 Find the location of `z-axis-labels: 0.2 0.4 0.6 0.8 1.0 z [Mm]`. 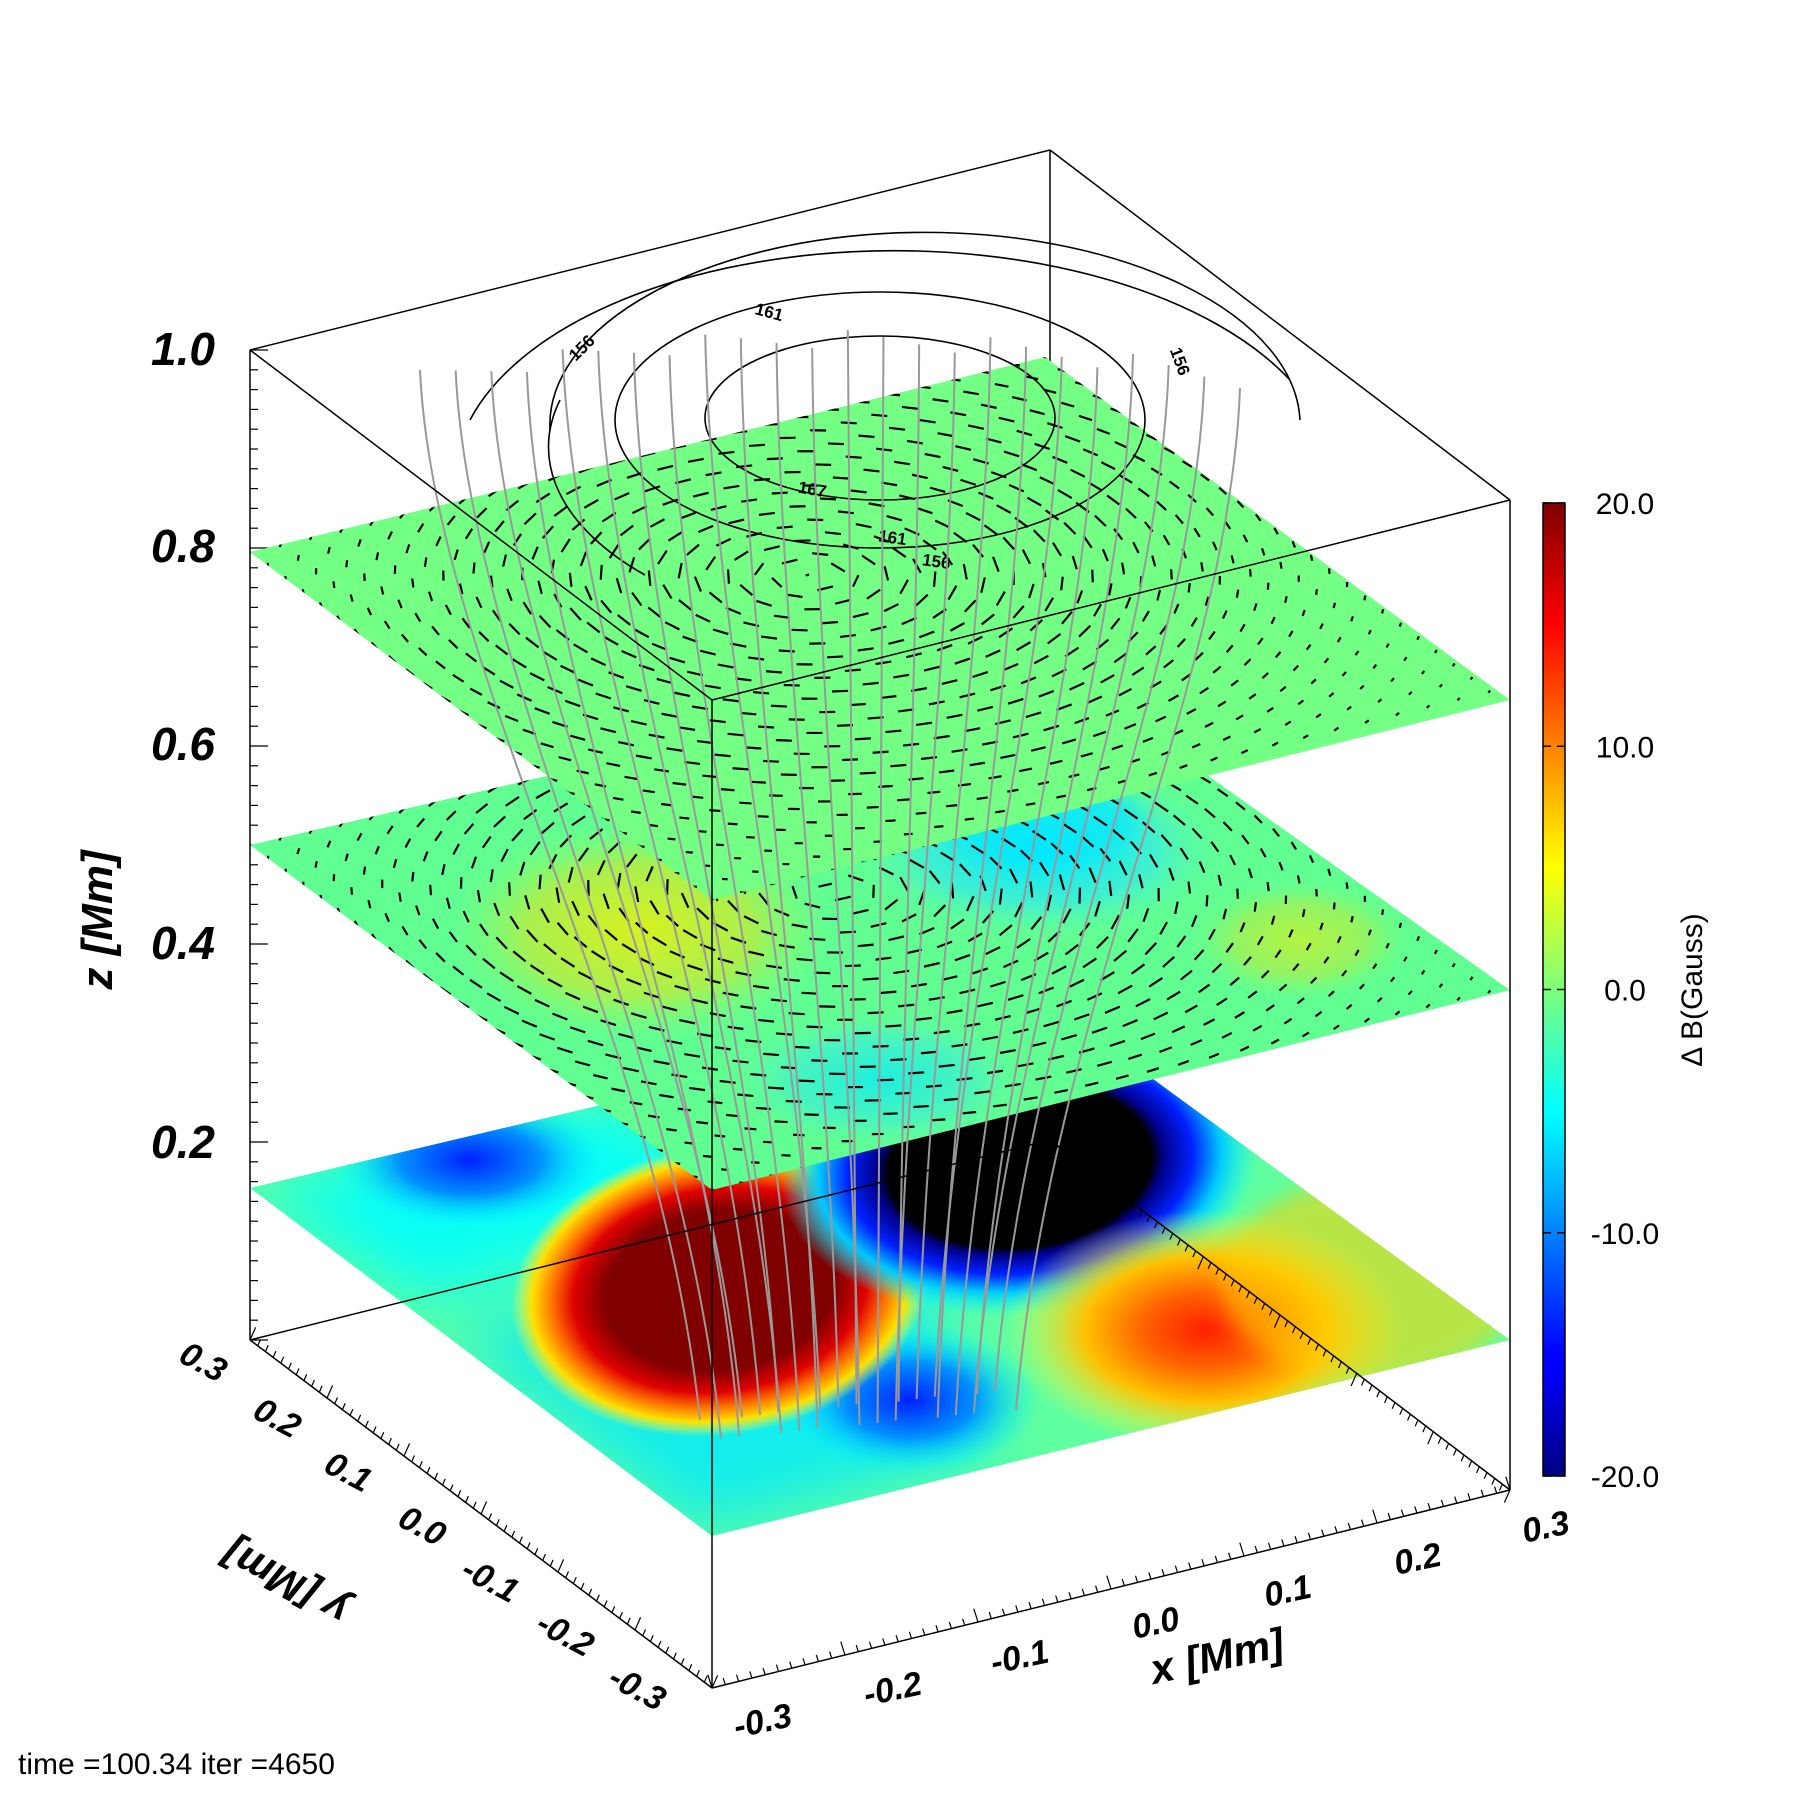

z-axis-labels: 0.2 0.4 0.6 0.8 1.0 z [Mm] is located at coordinates (144, 745).